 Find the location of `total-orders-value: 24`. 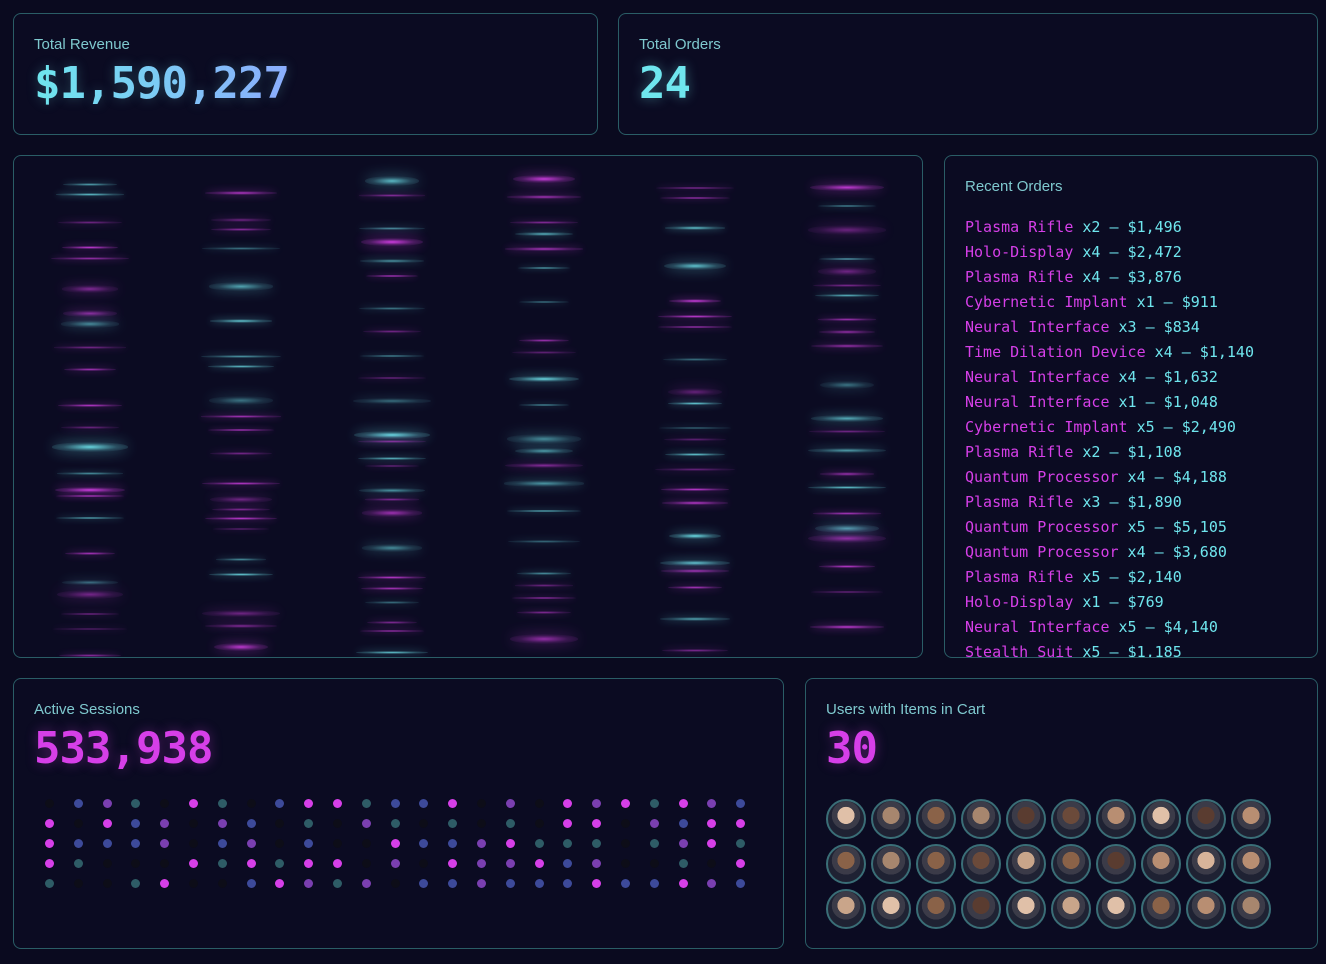

total-orders-value: 24 is located at coordinates (665, 83).